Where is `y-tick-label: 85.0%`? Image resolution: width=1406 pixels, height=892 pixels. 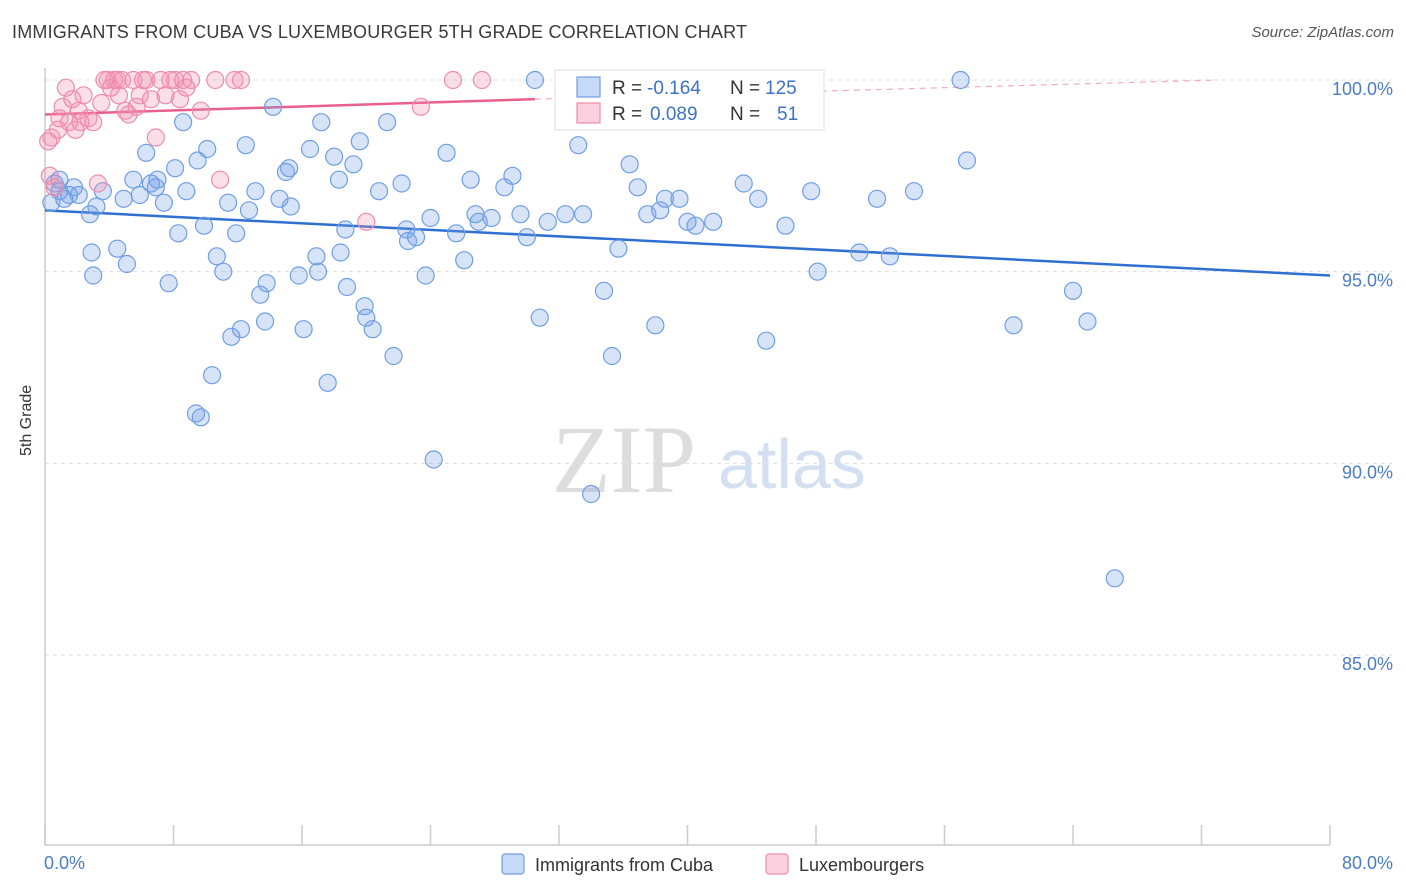 y-tick-label: 85.0% is located at coordinates (1367, 664).